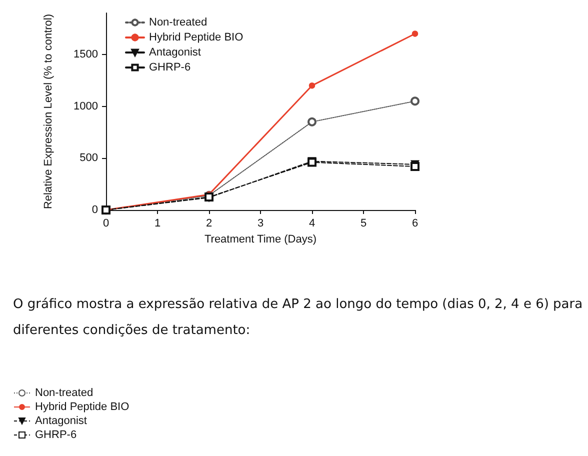 This screenshot has height=456, width=588. Describe the element at coordinates (363, 224) in the screenshot. I see `x-tick-label: 5` at that location.